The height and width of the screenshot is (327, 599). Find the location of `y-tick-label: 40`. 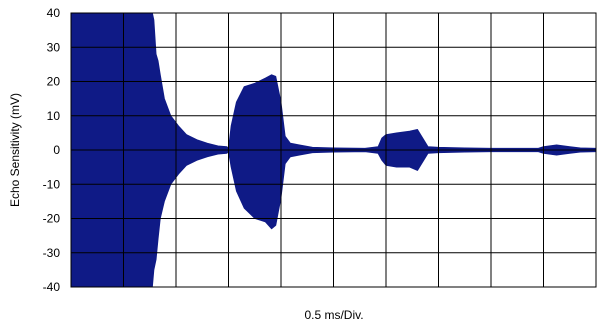

y-tick-label: 40 is located at coordinates (54, 13).